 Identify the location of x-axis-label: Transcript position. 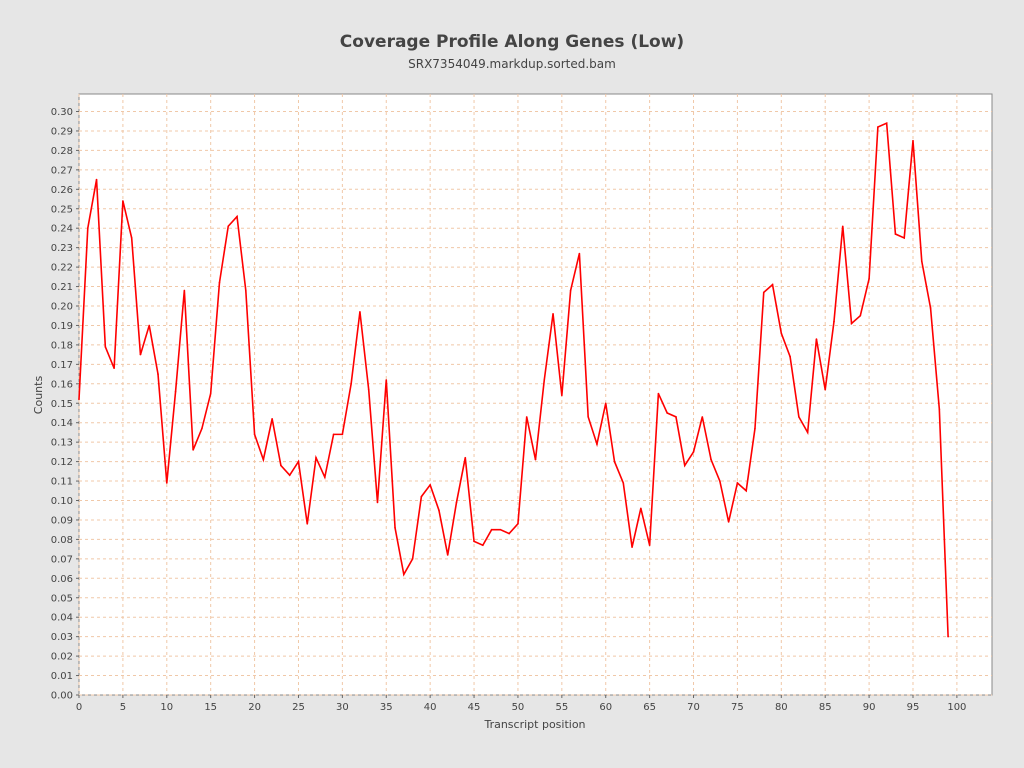
(534, 724).